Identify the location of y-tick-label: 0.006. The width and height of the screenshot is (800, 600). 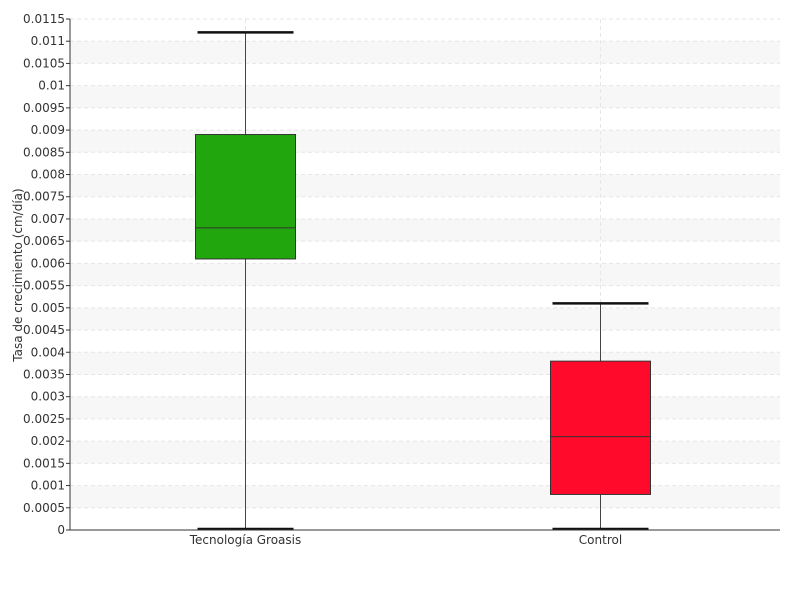
(48, 263).